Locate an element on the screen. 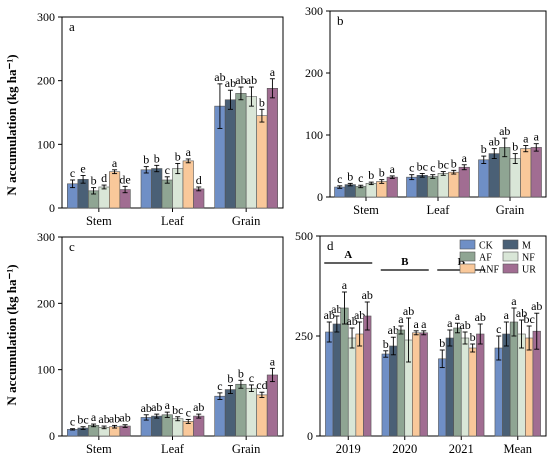 Image resolution: width=550 pixels, height=472 pixels. significance-letter: de is located at coordinates (124, 179).